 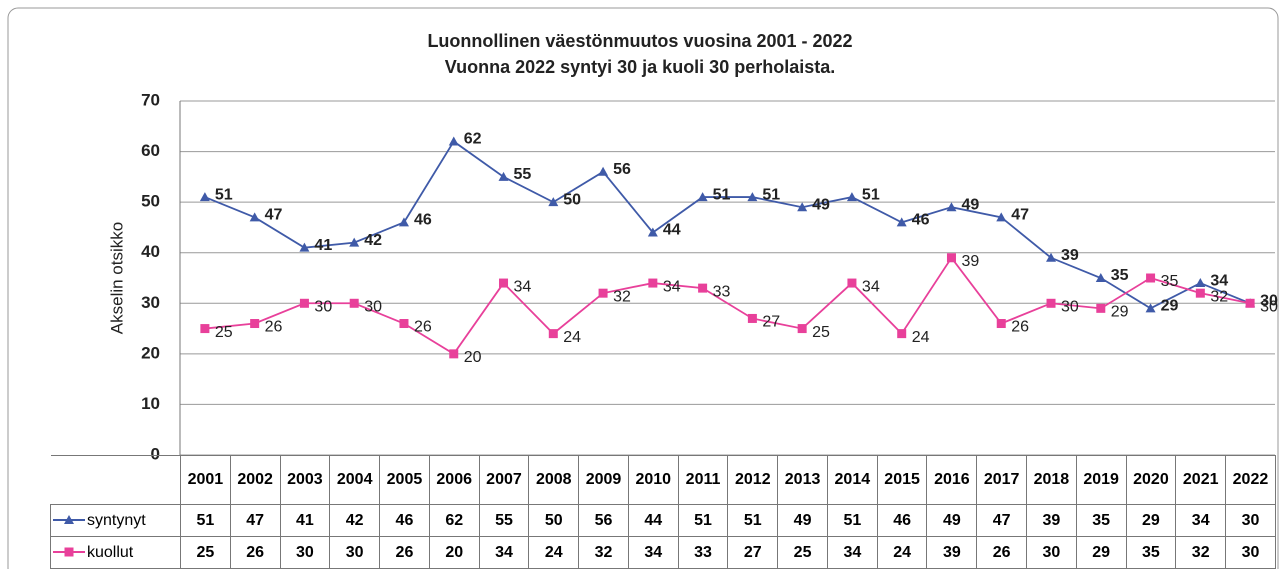 I want to click on y-tick-label: 10, so click(x=150, y=403).